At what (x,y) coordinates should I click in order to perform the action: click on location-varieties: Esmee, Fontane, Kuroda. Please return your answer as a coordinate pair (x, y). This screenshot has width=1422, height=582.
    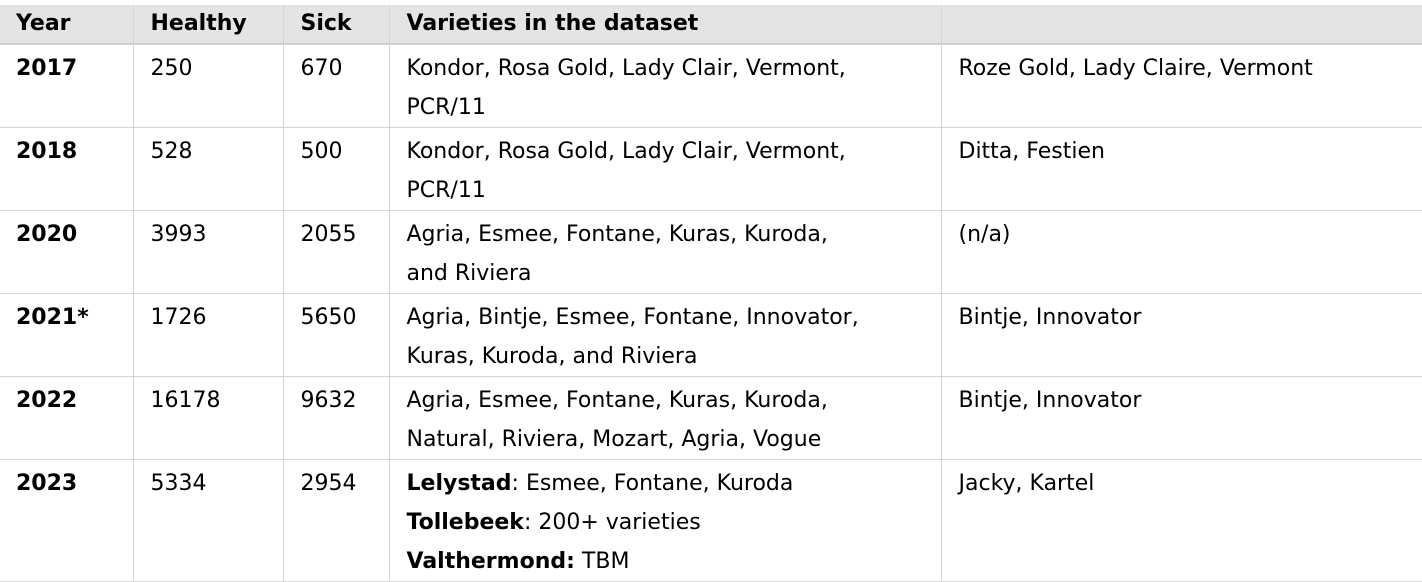
    Looking at the image, I should click on (659, 483).